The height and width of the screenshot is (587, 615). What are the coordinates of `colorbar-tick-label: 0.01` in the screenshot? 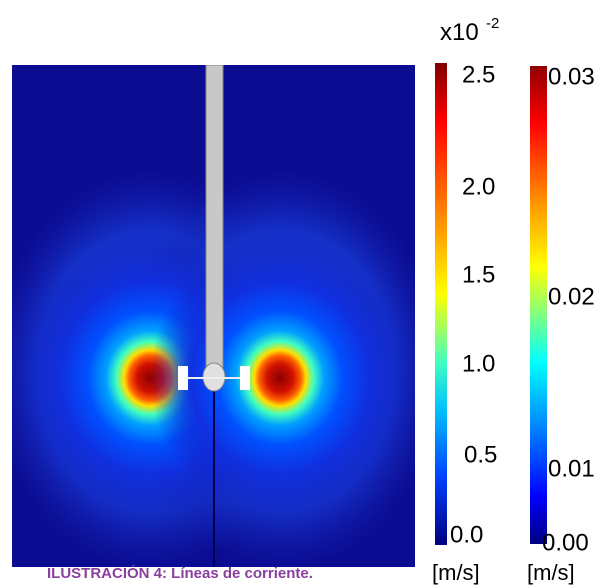 It's located at (571, 468).